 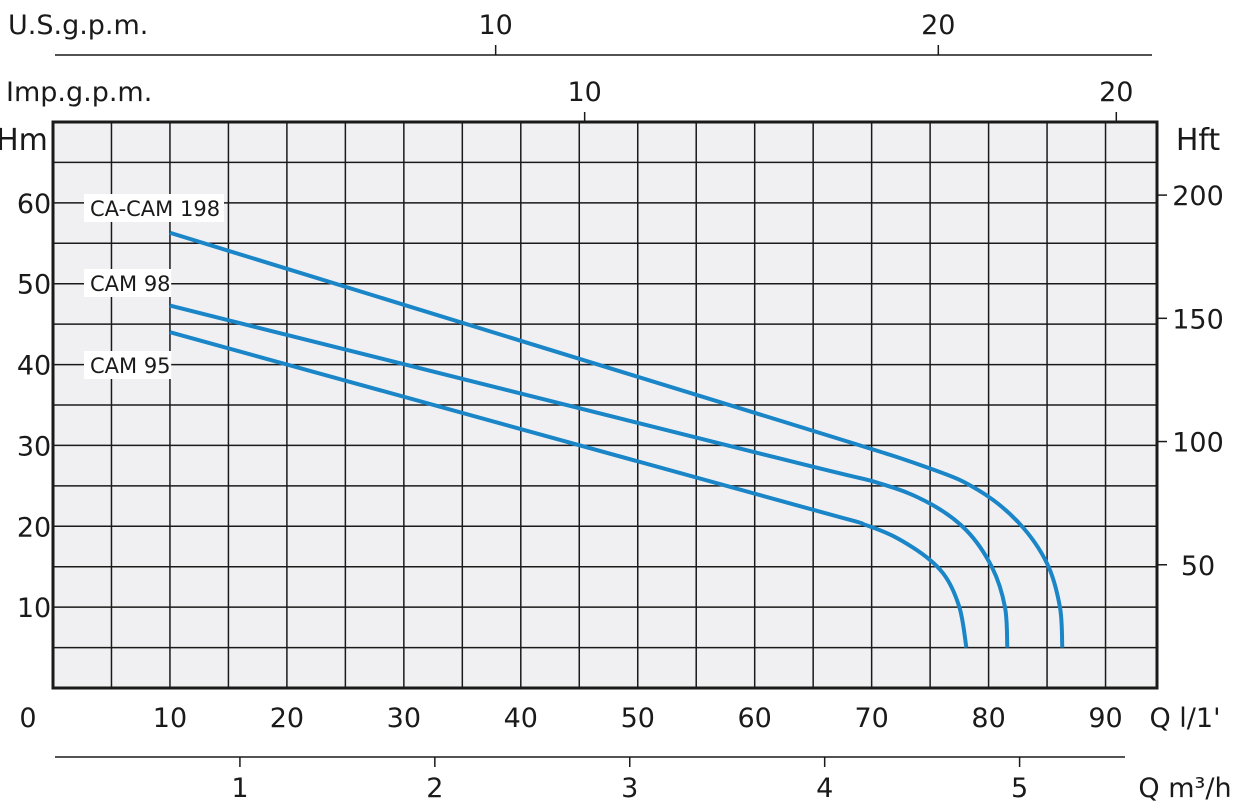 I want to click on y-axis-label: Hm, so click(x=24, y=140).